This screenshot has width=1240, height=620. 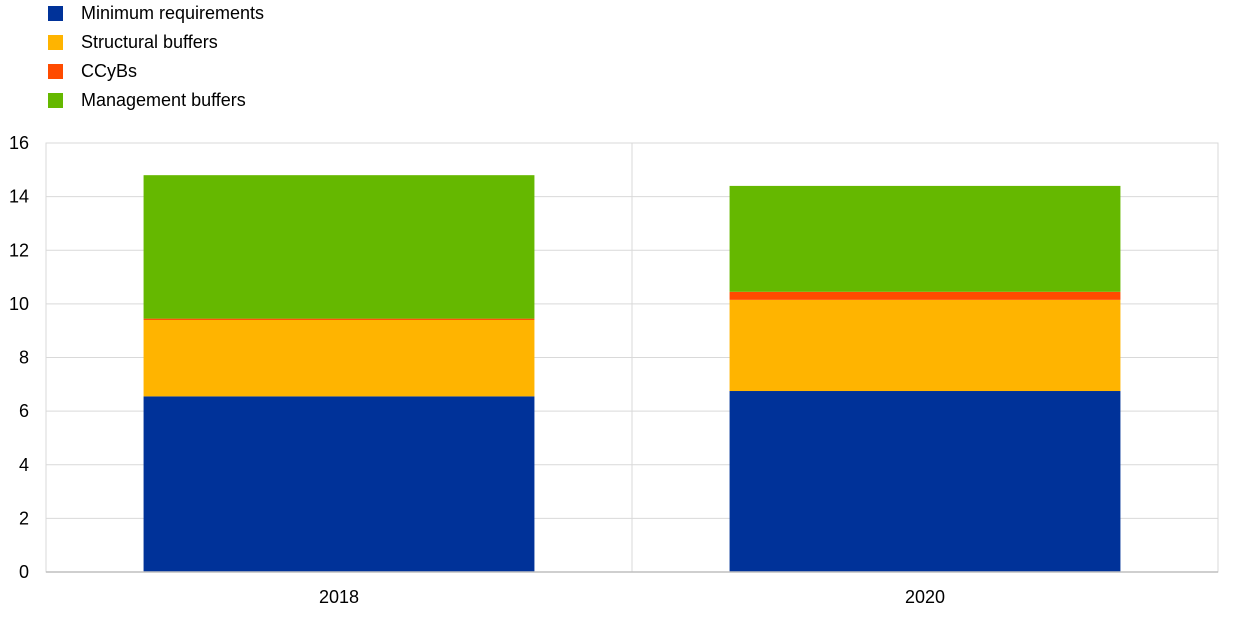 I want to click on legend-swatch-minimum-requirements, so click(x=55, y=13).